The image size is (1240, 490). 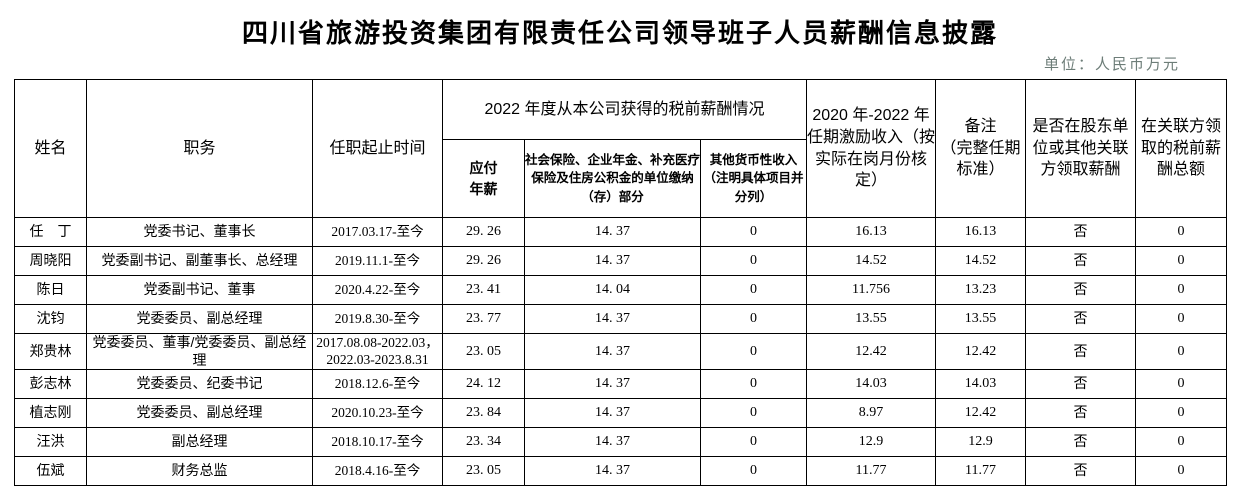 What do you see at coordinates (981, 232) in the screenshot?
I see `cell-remark: 16.13` at bounding box center [981, 232].